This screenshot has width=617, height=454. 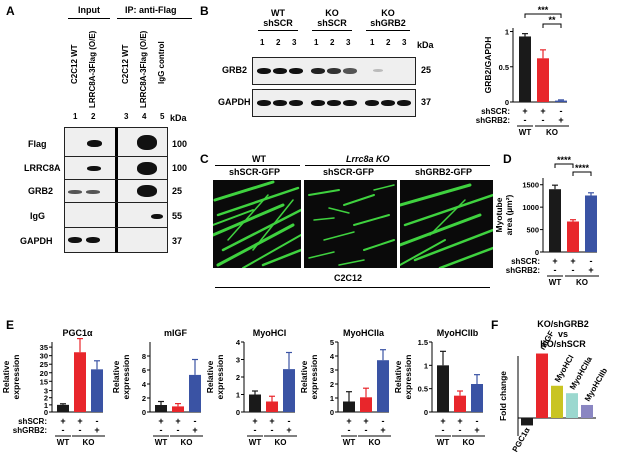 What do you see at coordinates (530, 207) in the screenshot?
I see `y-tick-label: 1000` at bounding box center [530, 207].